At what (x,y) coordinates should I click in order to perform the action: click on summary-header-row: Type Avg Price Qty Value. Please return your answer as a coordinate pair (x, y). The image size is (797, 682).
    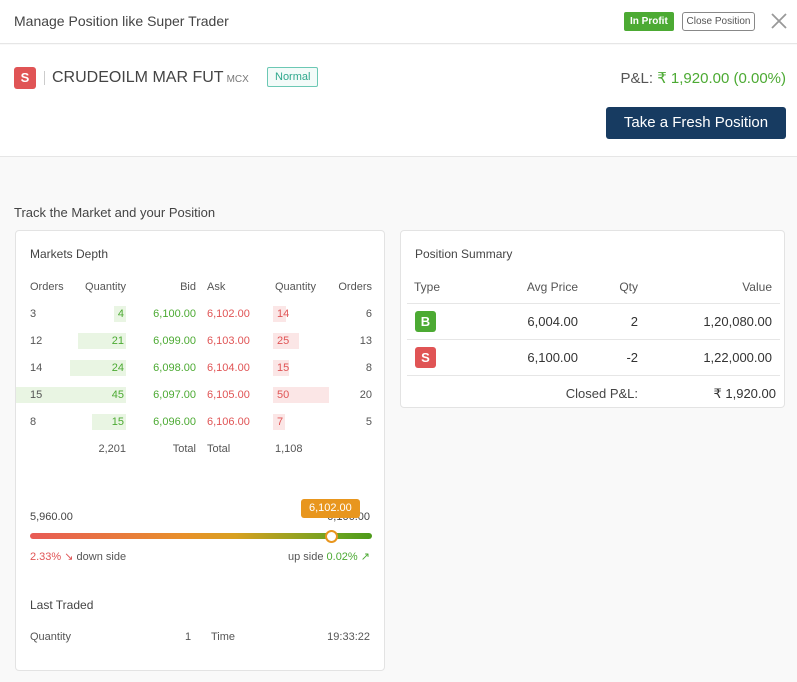
    Looking at the image, I should click on (593, 286).